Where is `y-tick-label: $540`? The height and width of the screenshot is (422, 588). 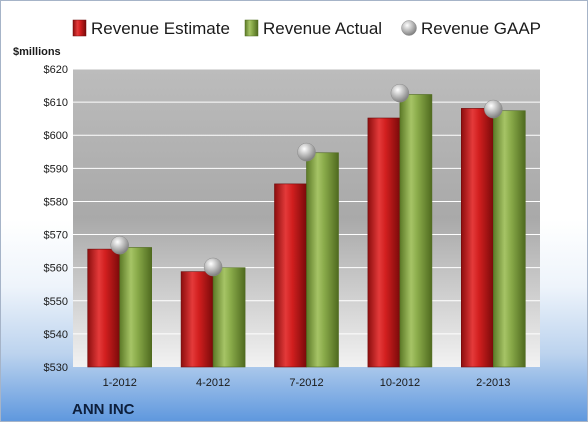
y-tick-label: $540 is located at coordinates (56, 335).